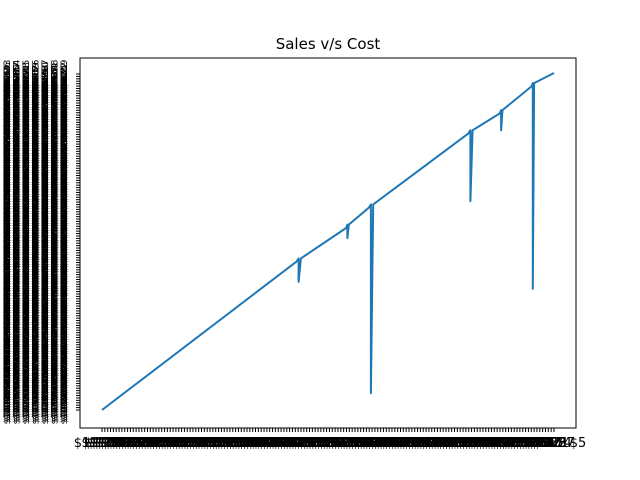 The width and height of the screenshot is (640, 480). Describe the element at coordinates (37, 252) in the screenshot. I see `y-tick-label: $3438` at that location.